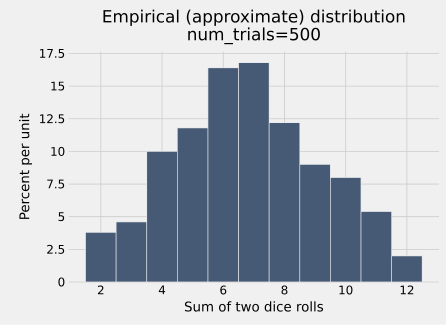 Image resolution: width=446 pixels, height=325 pixels. What do you see at coordinates (345, 290) in the screenshot?
I see `x-tick-label: 10` at bounding box center [345, 290].